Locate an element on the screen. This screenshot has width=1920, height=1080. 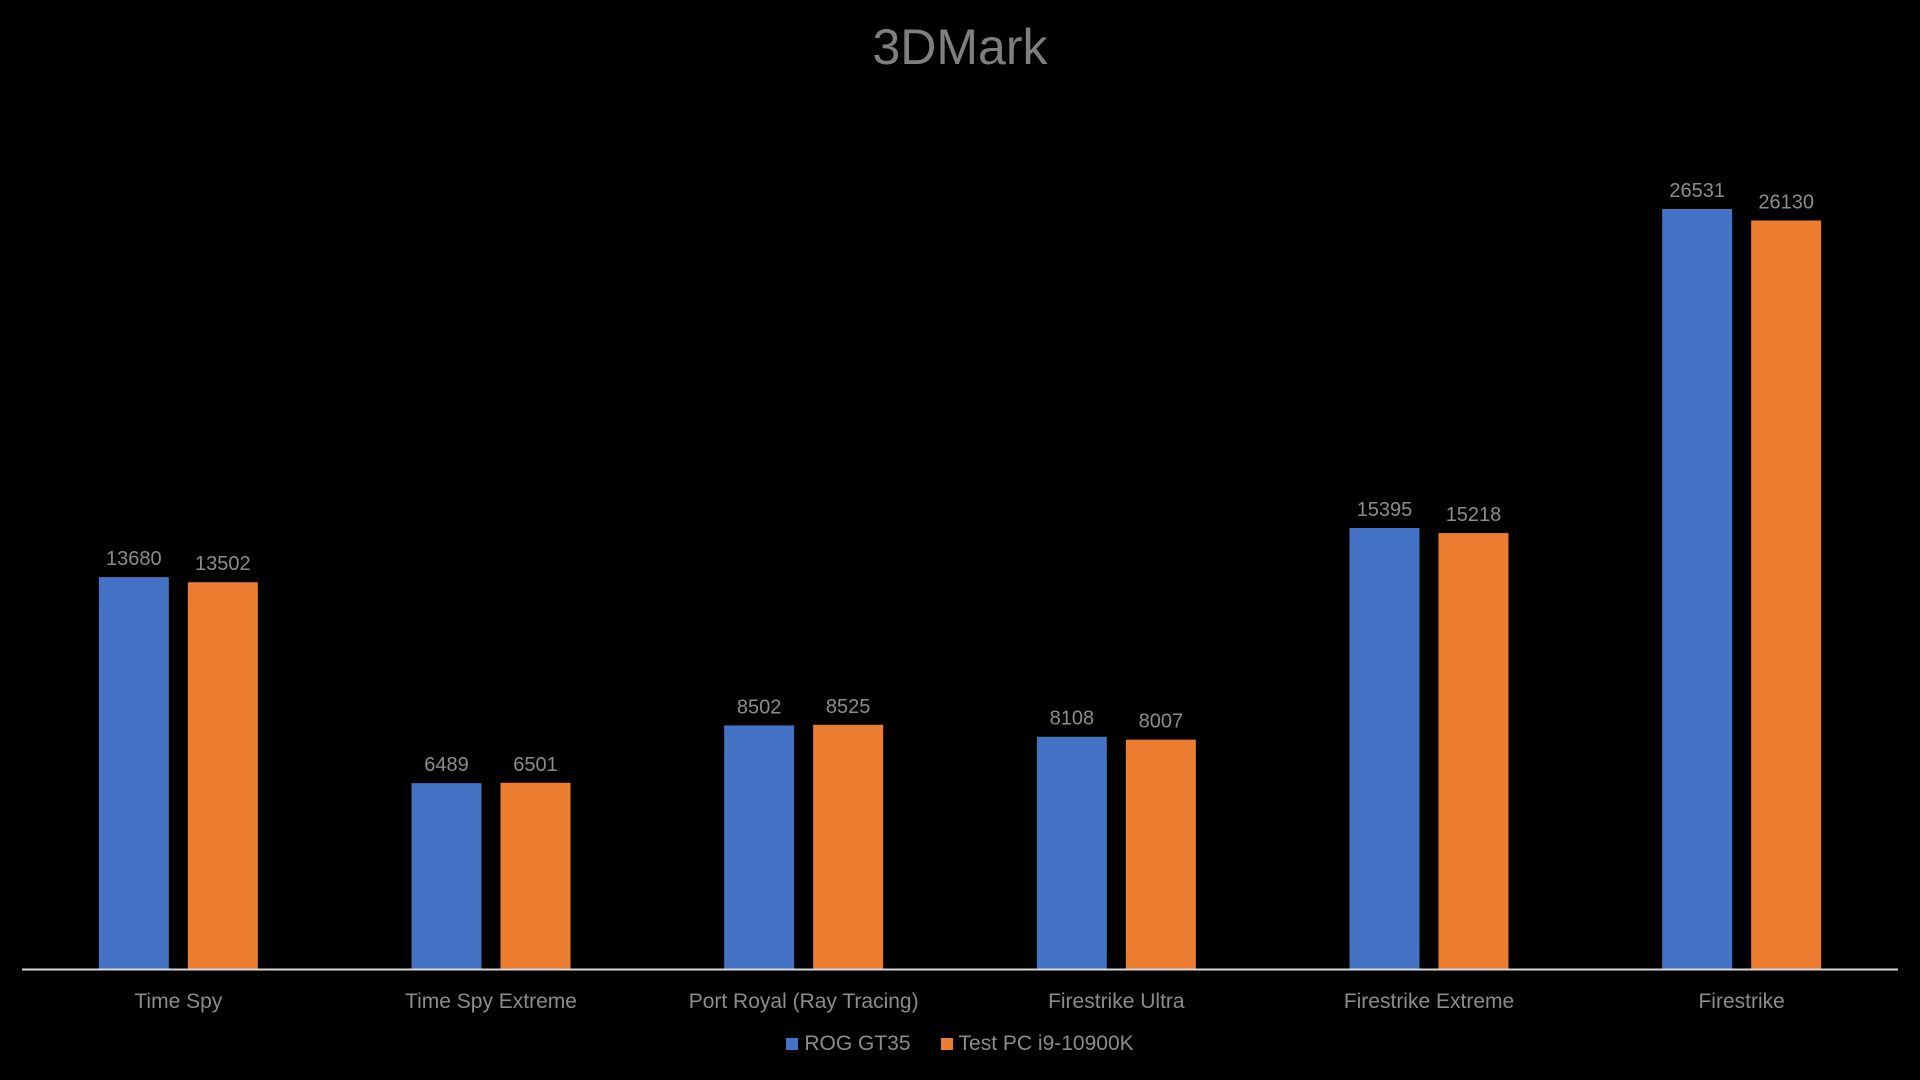
legend-label-series-1: ROG GT35 is located at coordinates (857, 1043).